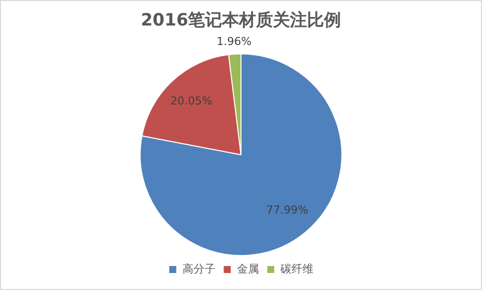  Describe the element at coordinates (287, 209) in the screenshot. I see `data-label: 77.99%` at that location.